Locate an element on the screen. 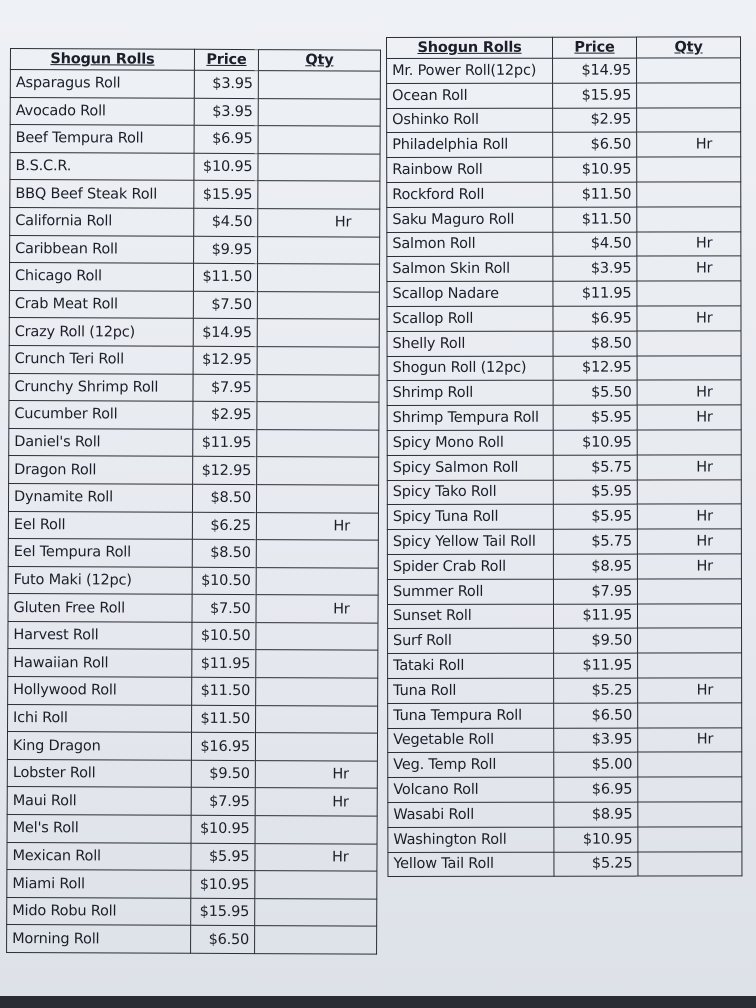  item-price: $7.95 is located at coordinates (225, 387).